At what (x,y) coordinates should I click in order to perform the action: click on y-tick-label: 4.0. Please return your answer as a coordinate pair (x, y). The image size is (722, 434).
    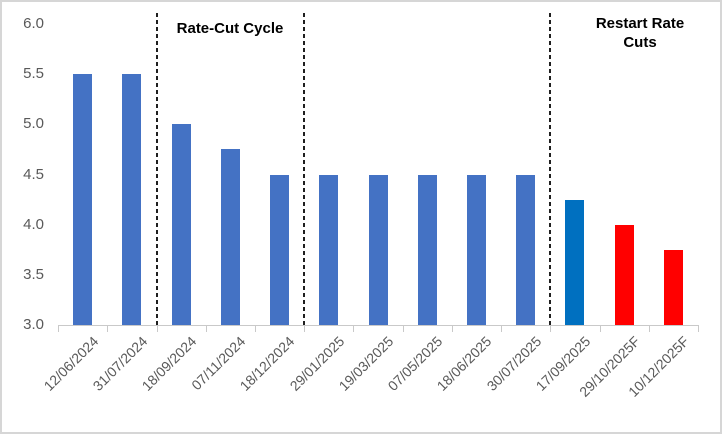
    Looking at the image, I should click on (33, 224).